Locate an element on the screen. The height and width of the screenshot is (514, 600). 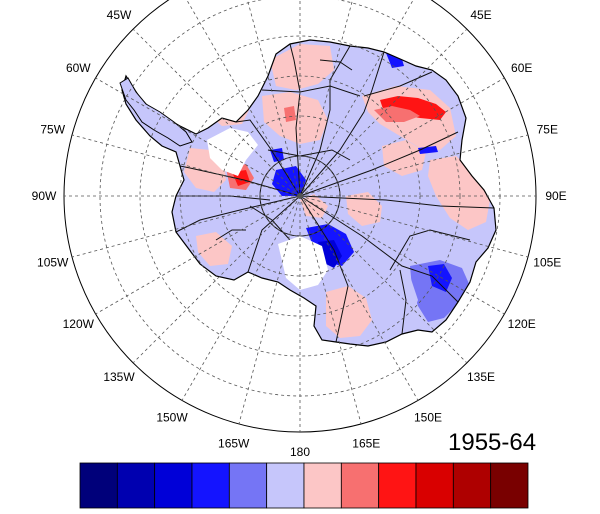
colorbar is located at coordinates (304, 485).